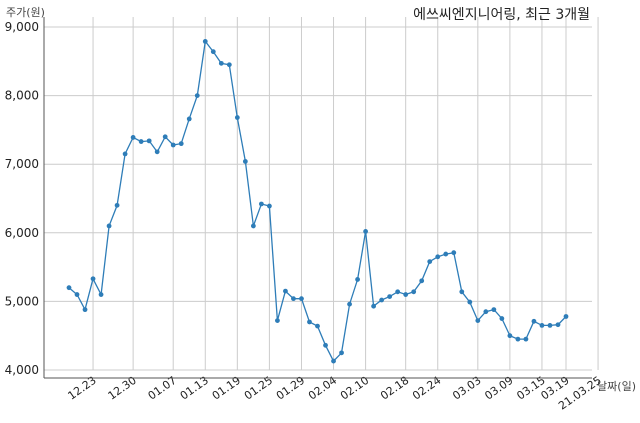 The height and width of the screenshot is (423, 640). I want to click on y-tick-label: 8,000, so click(22, 96).